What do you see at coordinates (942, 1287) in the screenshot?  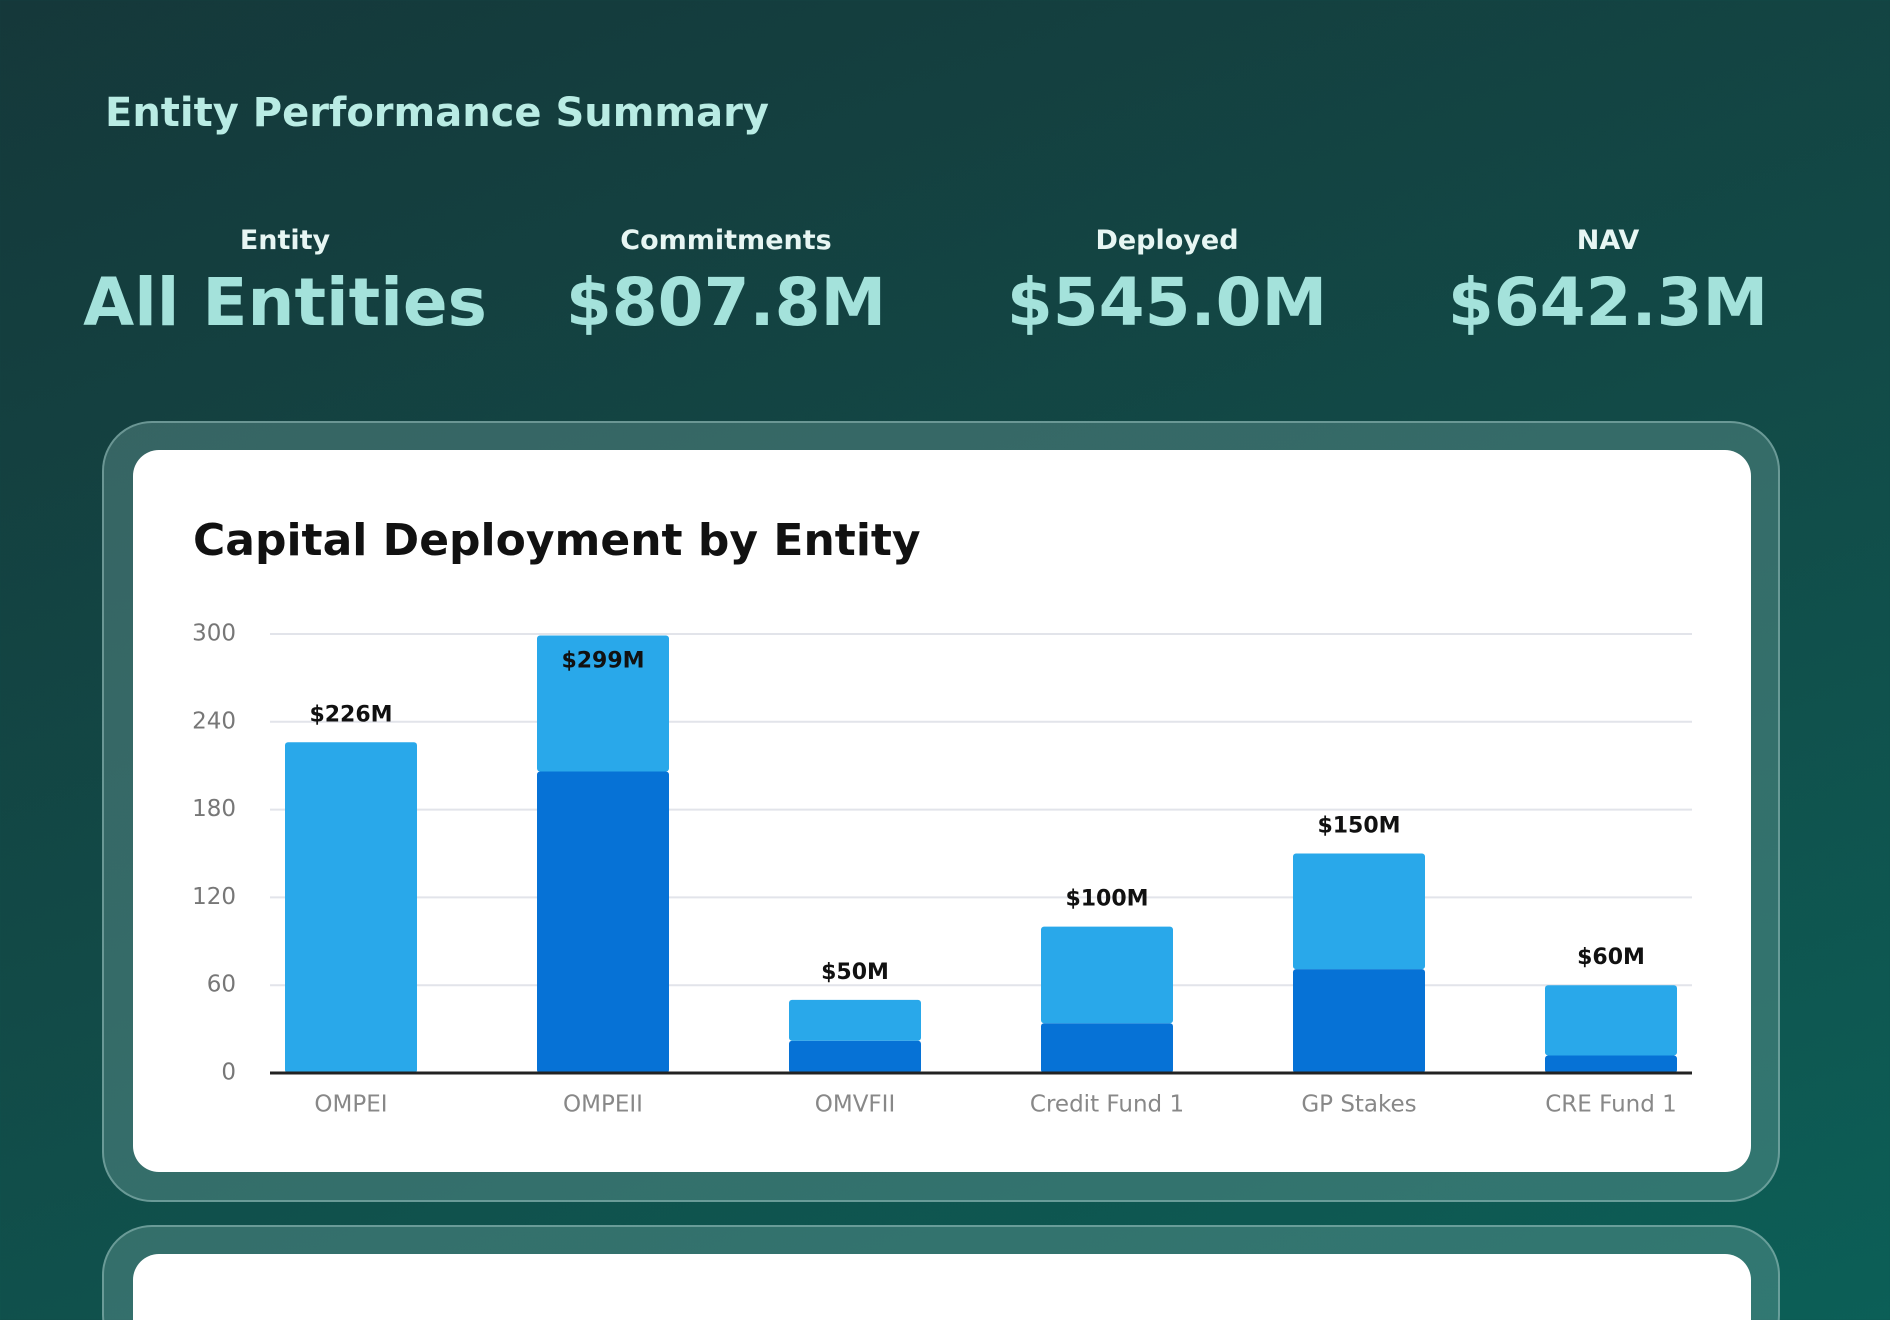 I see `card` at bounding box center [942, 1287].